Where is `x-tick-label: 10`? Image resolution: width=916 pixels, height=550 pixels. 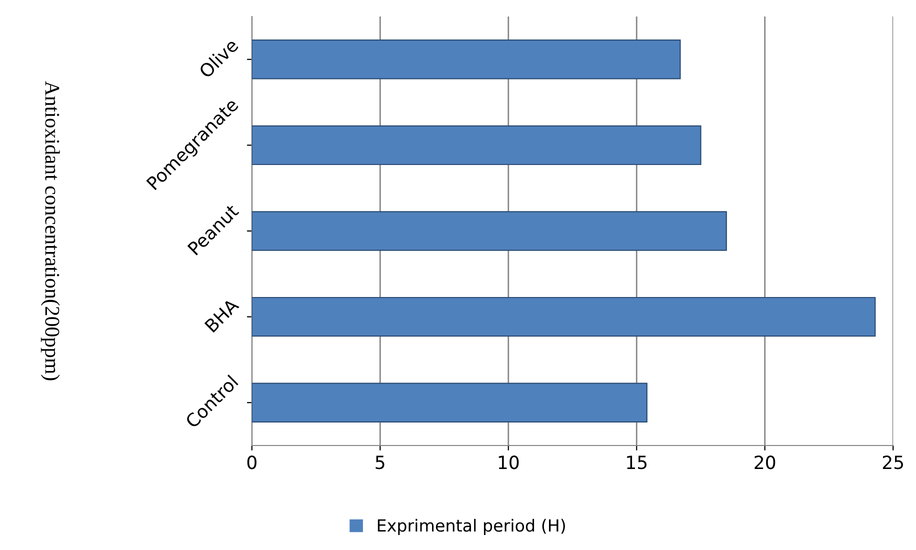 x-tick-label: 10 is located at coordinates (508, 463).